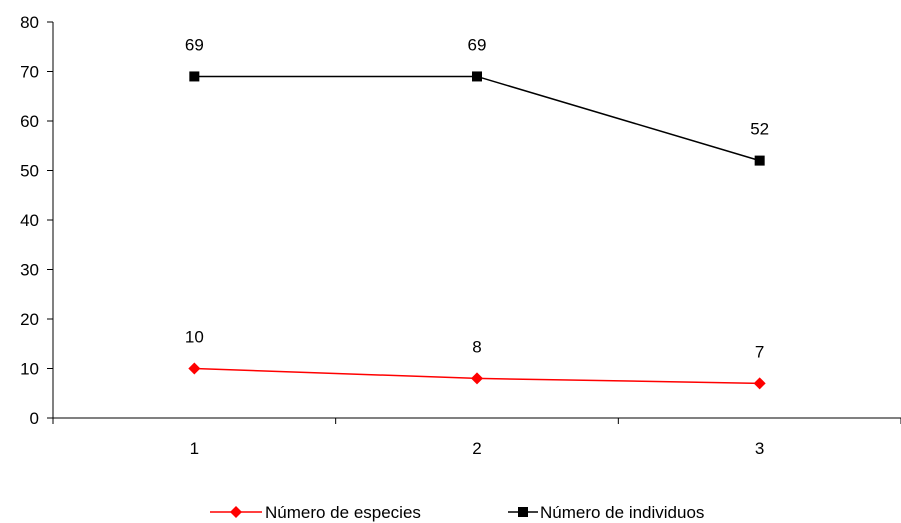  What do you see at coordinates (477, 118) in the screenshot?
I see `series-line-individuos` at bounding box center [477, 118].